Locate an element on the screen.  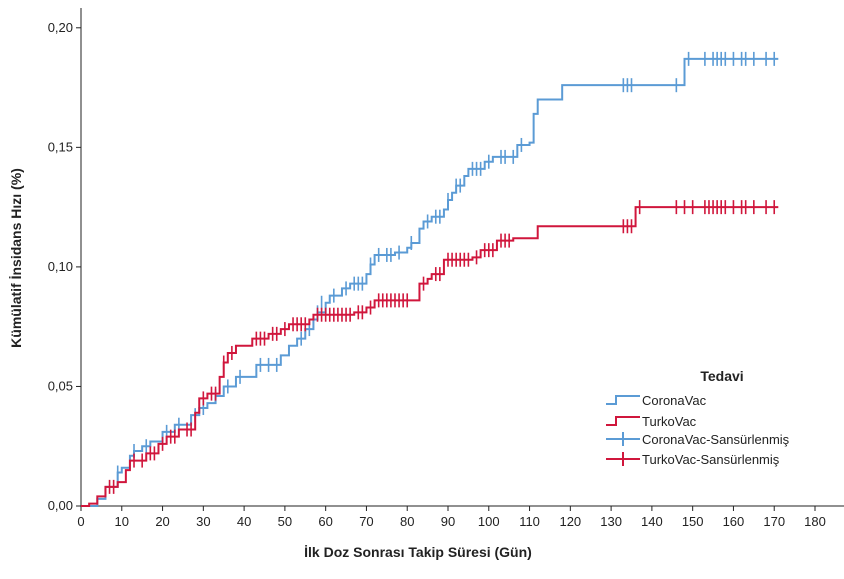
x-axis-title: İlk Doz Sonrası Takip Süresi (Gün) is located at coordinates (418, 552).